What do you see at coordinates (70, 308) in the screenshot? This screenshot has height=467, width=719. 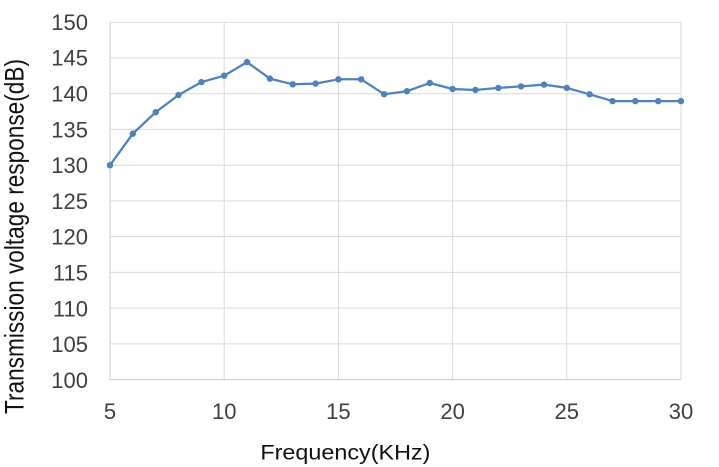 I see `svg-text: 110` at bounding box center [70, 308].